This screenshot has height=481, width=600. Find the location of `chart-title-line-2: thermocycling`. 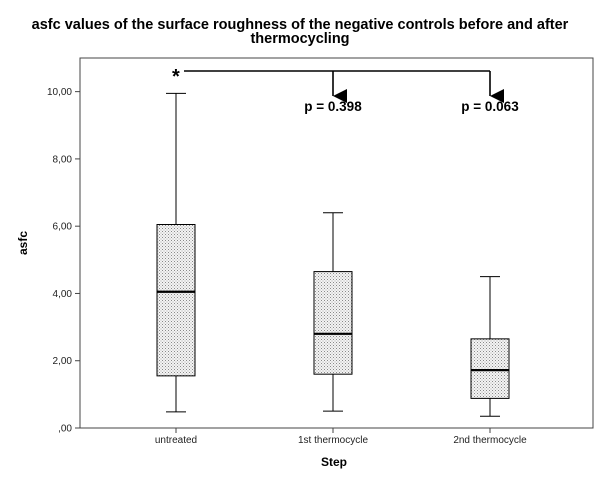

chart-title-line-2: thermocycling is located at coordinates (300, 39).